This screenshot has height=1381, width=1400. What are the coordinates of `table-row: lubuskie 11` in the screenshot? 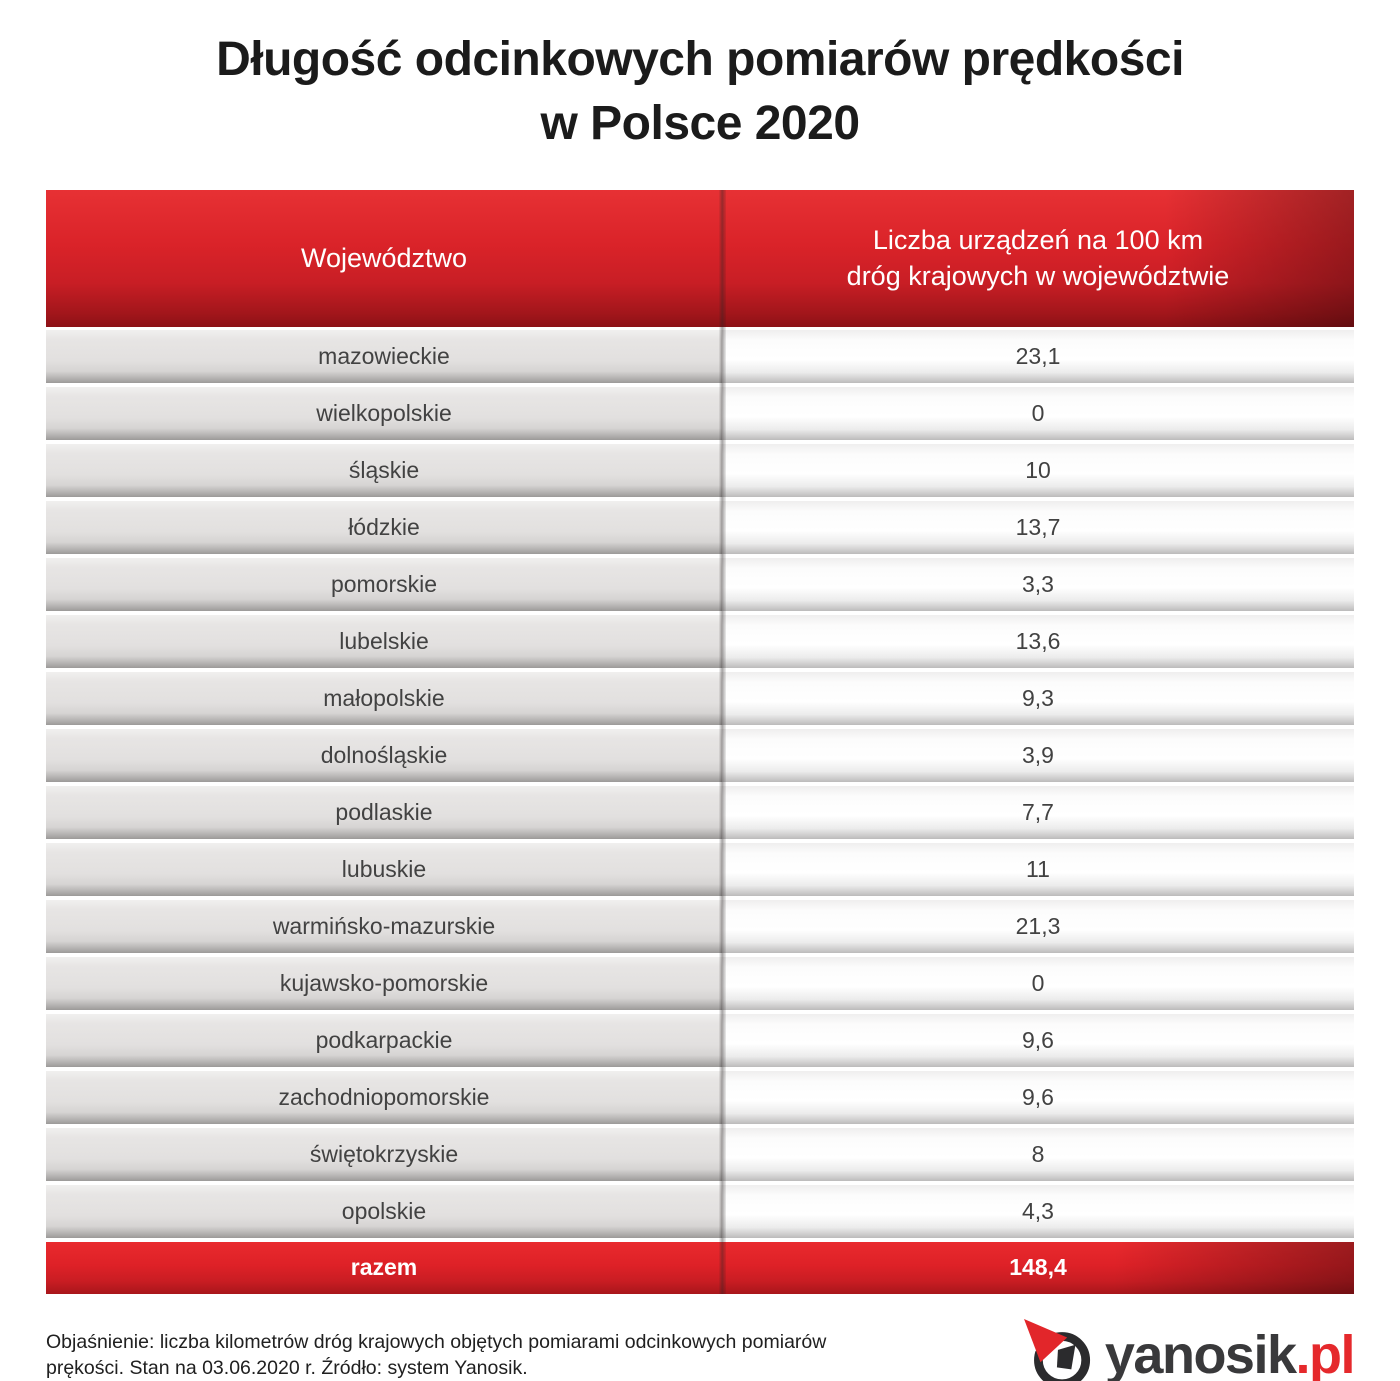 It's located at (700, 869).